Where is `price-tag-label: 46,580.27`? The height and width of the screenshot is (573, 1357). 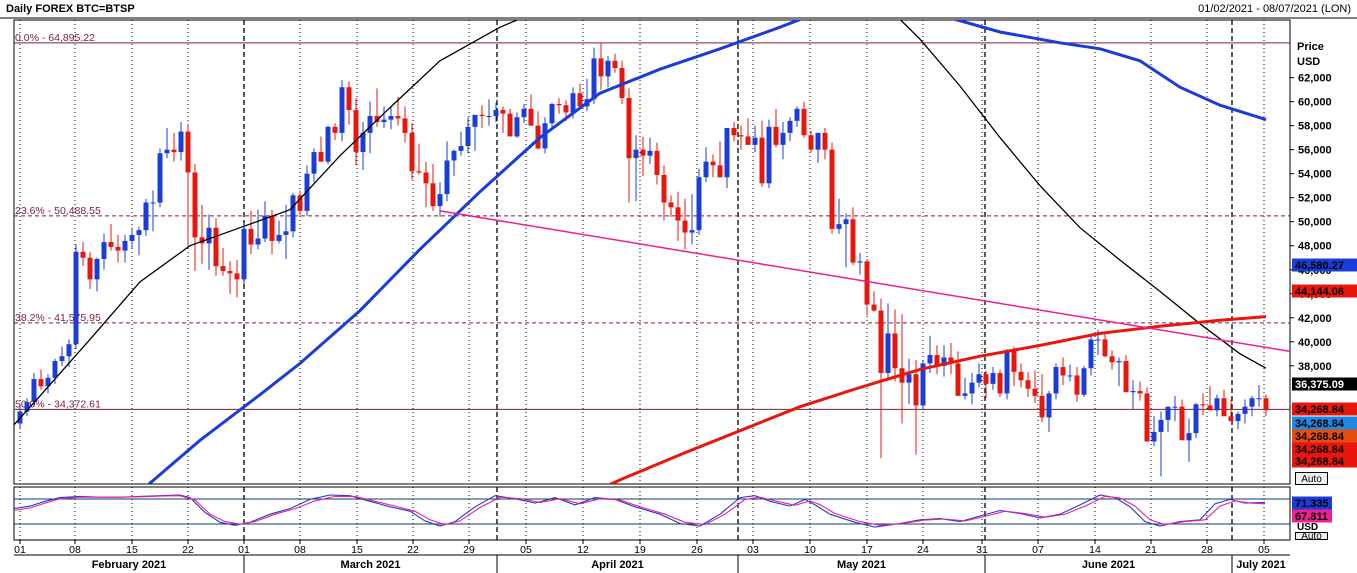
price-tag-label: 46,580.27 is located at coordinates (1319, 266).